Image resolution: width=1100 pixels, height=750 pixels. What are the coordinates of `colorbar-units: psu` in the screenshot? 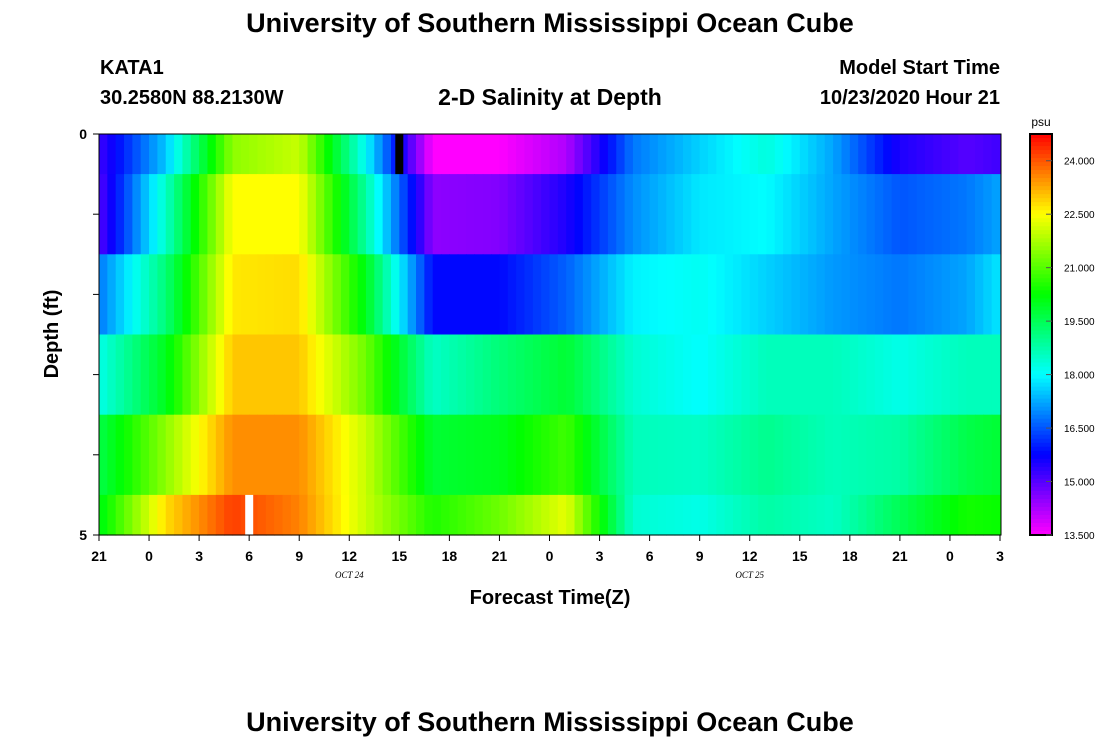 It's located at (1040, 122).